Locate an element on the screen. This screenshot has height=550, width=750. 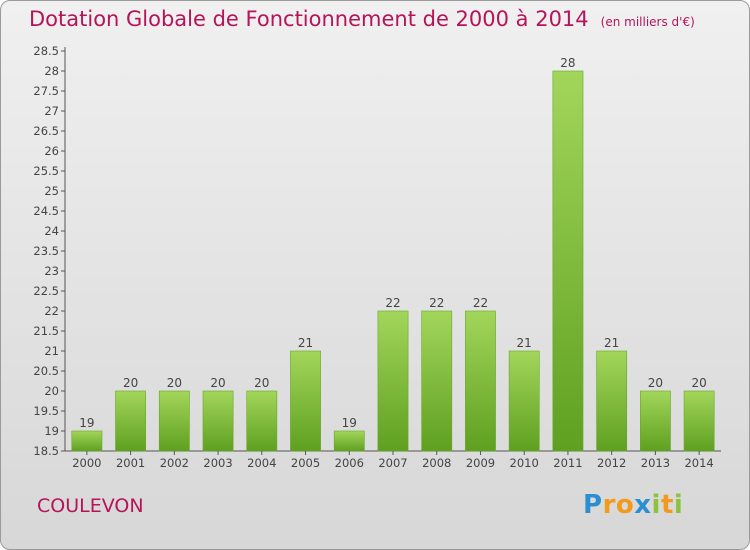
y-tick-label-19: 28 is located at coordinates (51, 71).